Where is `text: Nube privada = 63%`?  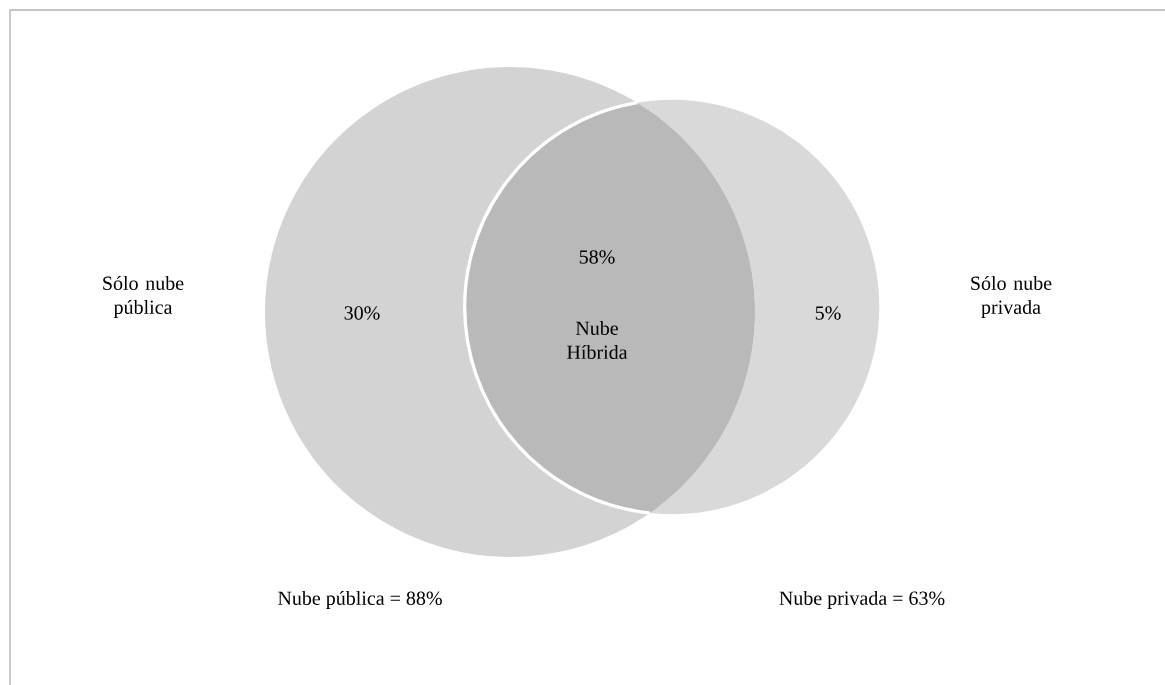 text: Nube privada = 63% is located at coordinates (862, 600).